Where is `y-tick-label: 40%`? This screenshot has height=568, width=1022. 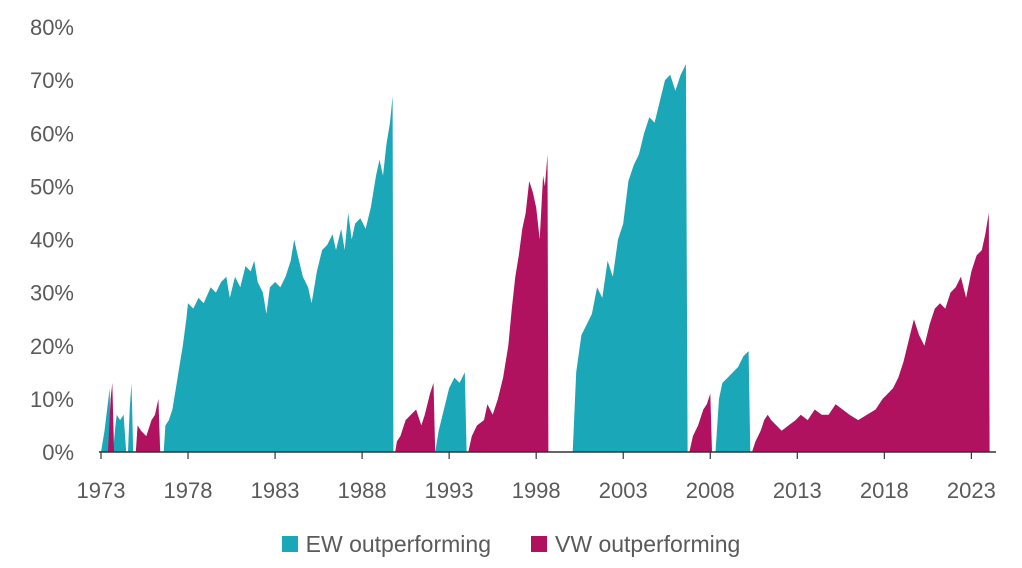
y-tick-label: 40% is located at coordinates (52, 240).